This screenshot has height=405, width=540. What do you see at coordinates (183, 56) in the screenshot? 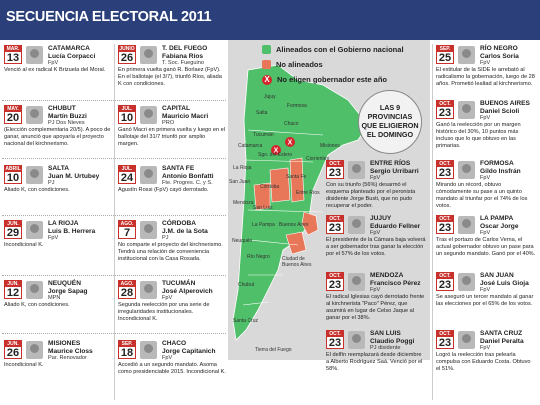
I see `governor-name: Fabiana Ríos` at bounding box center [183, 56].